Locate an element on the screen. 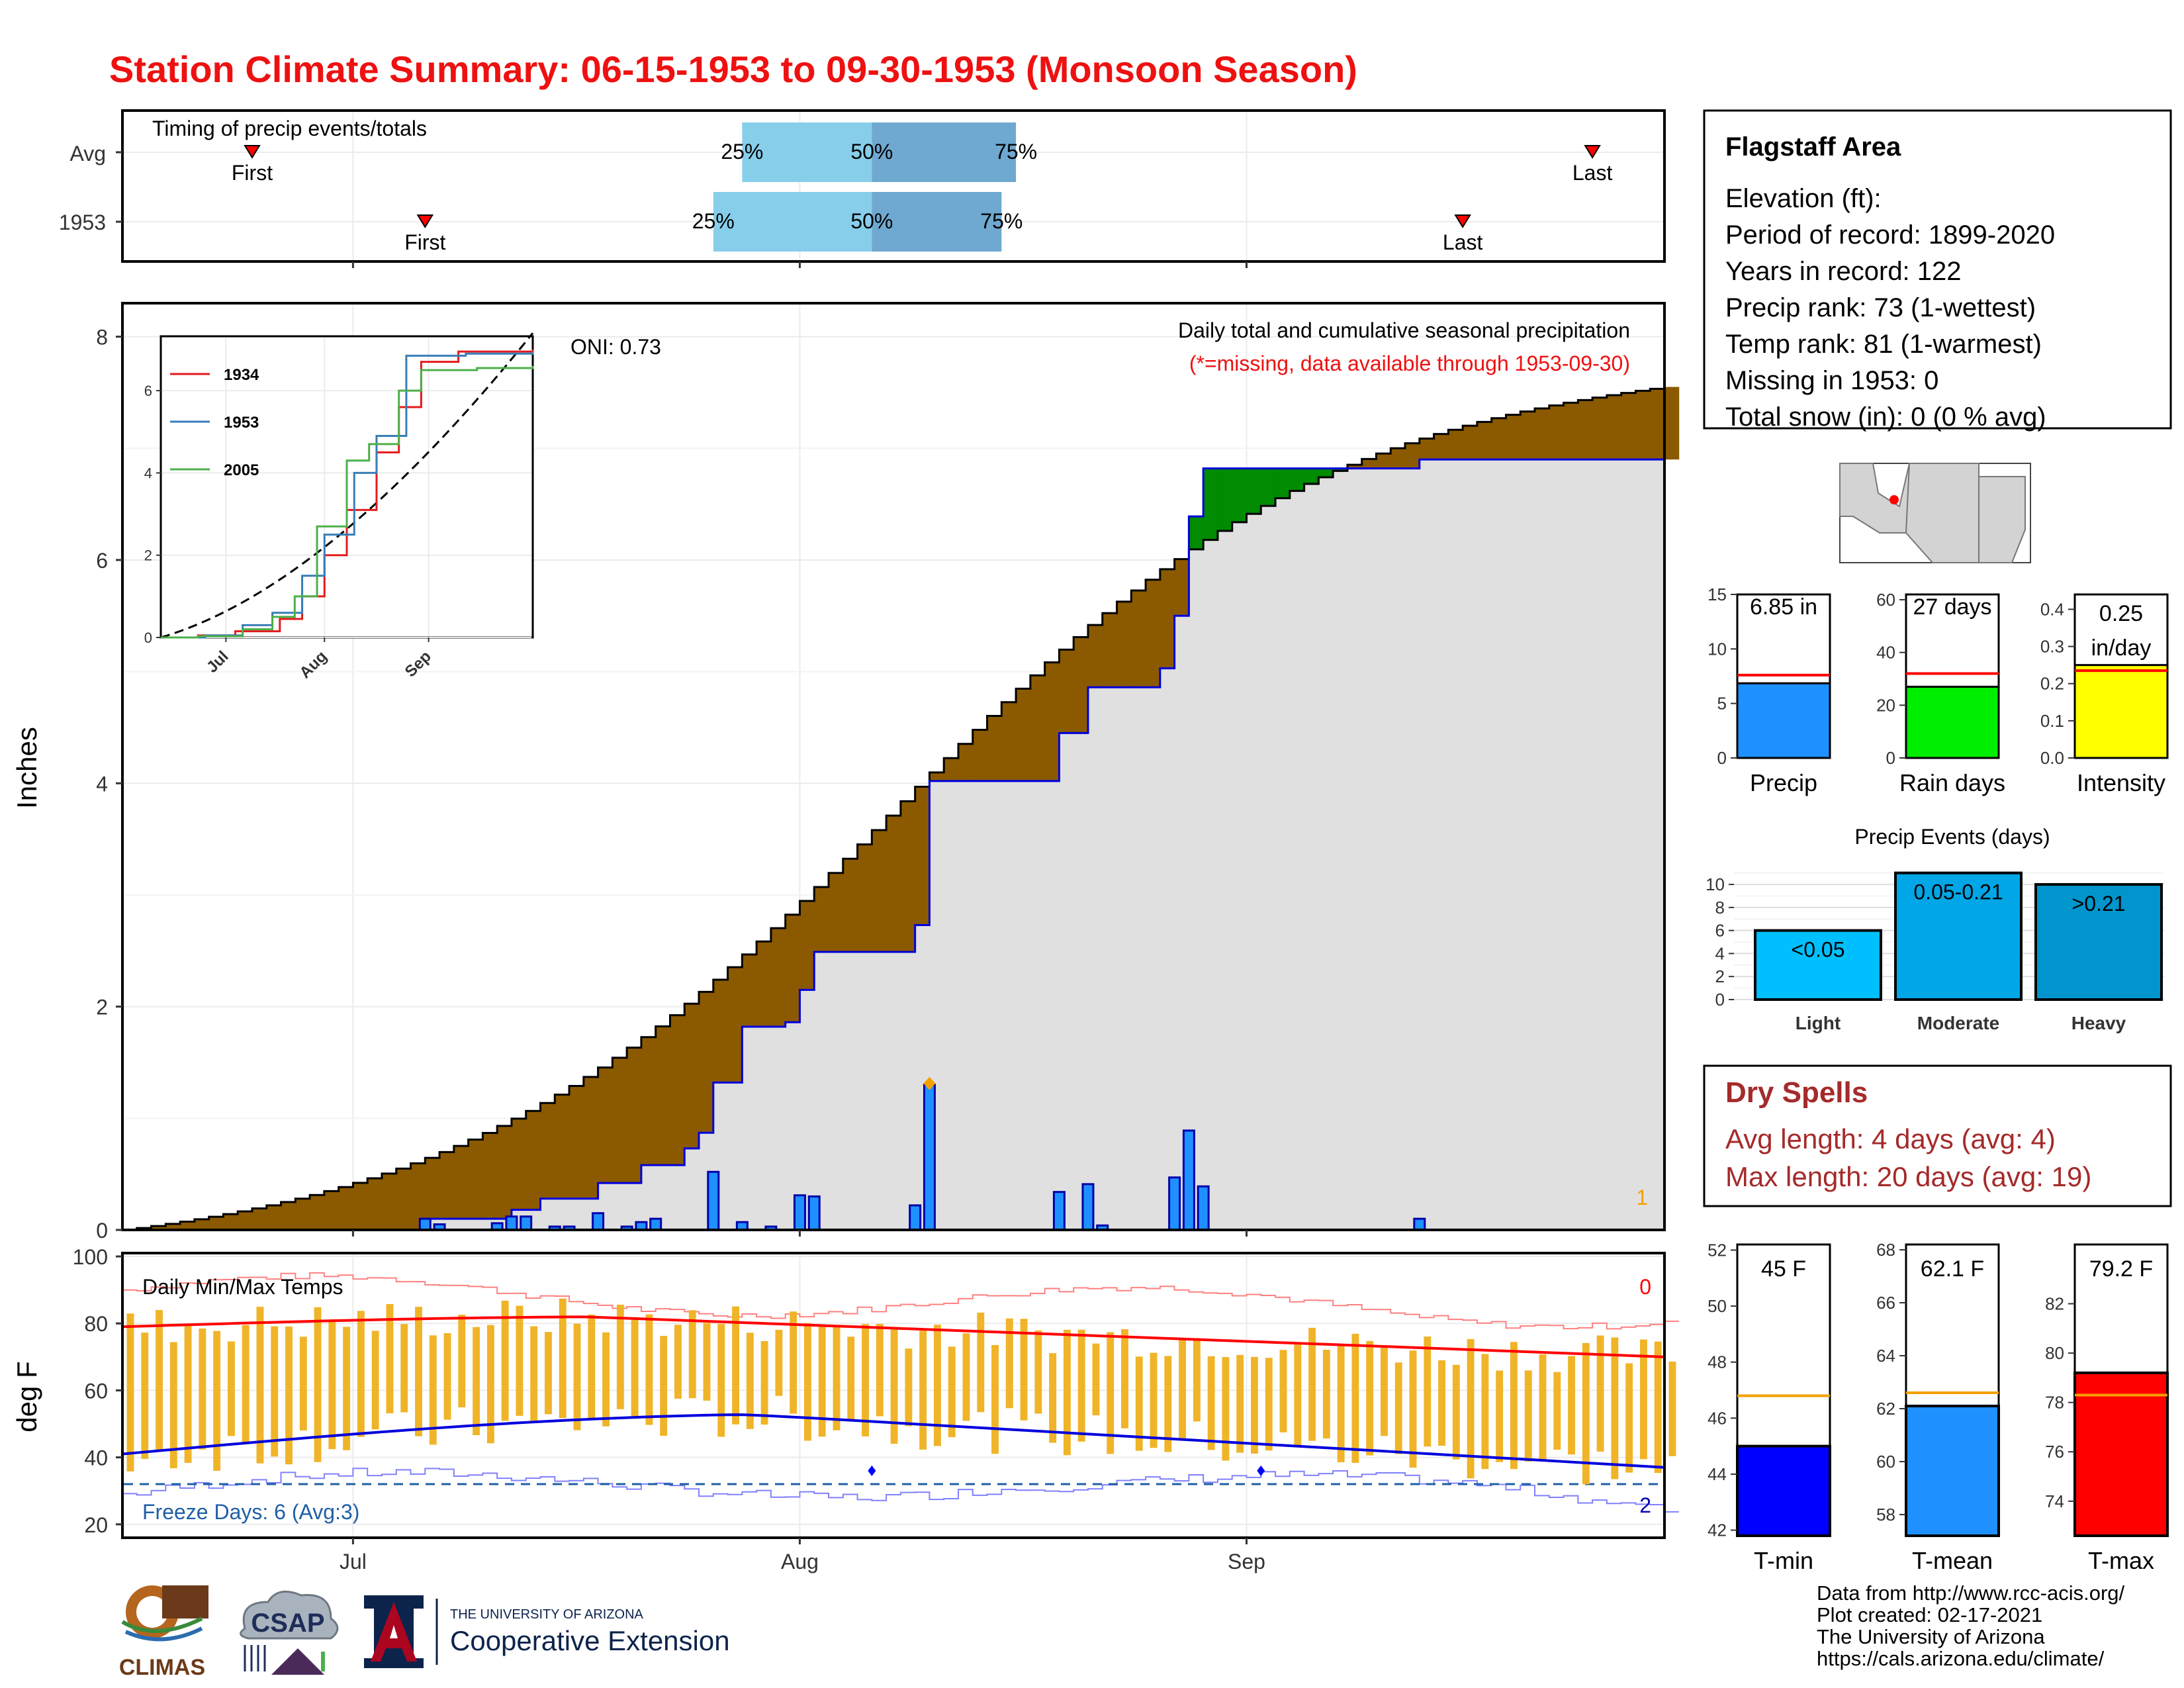 This screenshot has height=1688, width=2184. svg-text: CSAP is located at coordinates (287, 1623).